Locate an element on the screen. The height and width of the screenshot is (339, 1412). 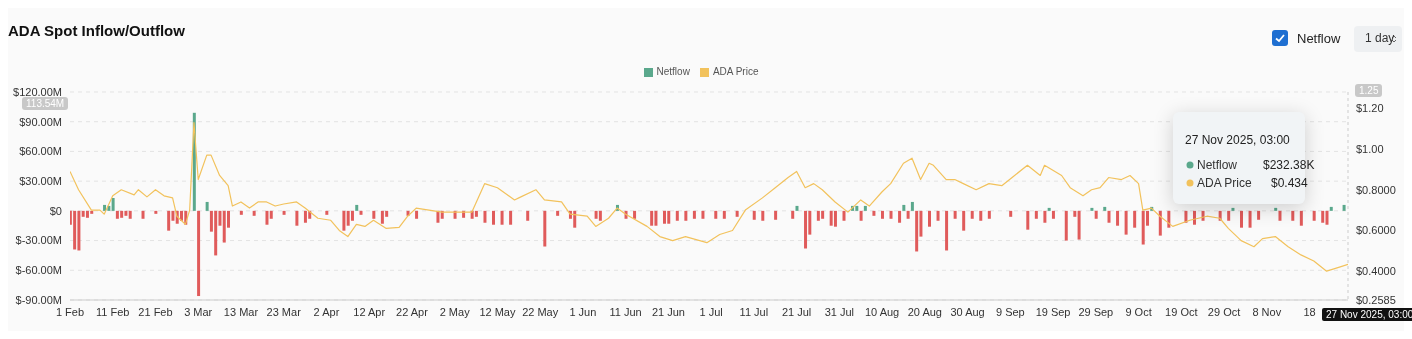
text: 1 day is located at coordinates (1380, 38).